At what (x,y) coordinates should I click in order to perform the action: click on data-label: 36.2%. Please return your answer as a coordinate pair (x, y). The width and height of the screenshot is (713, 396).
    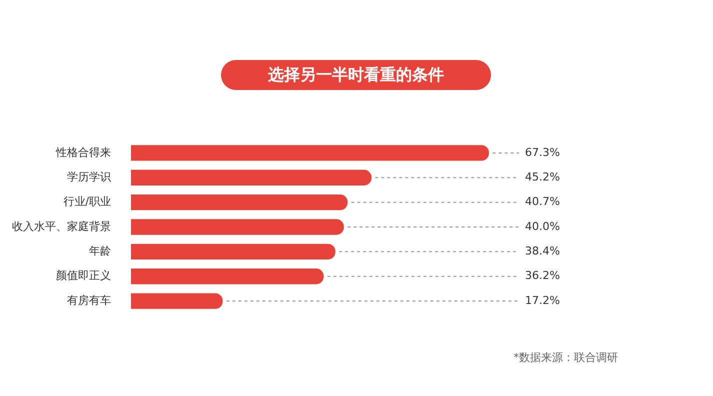
    Looking at the image, I should click on (542, 275).